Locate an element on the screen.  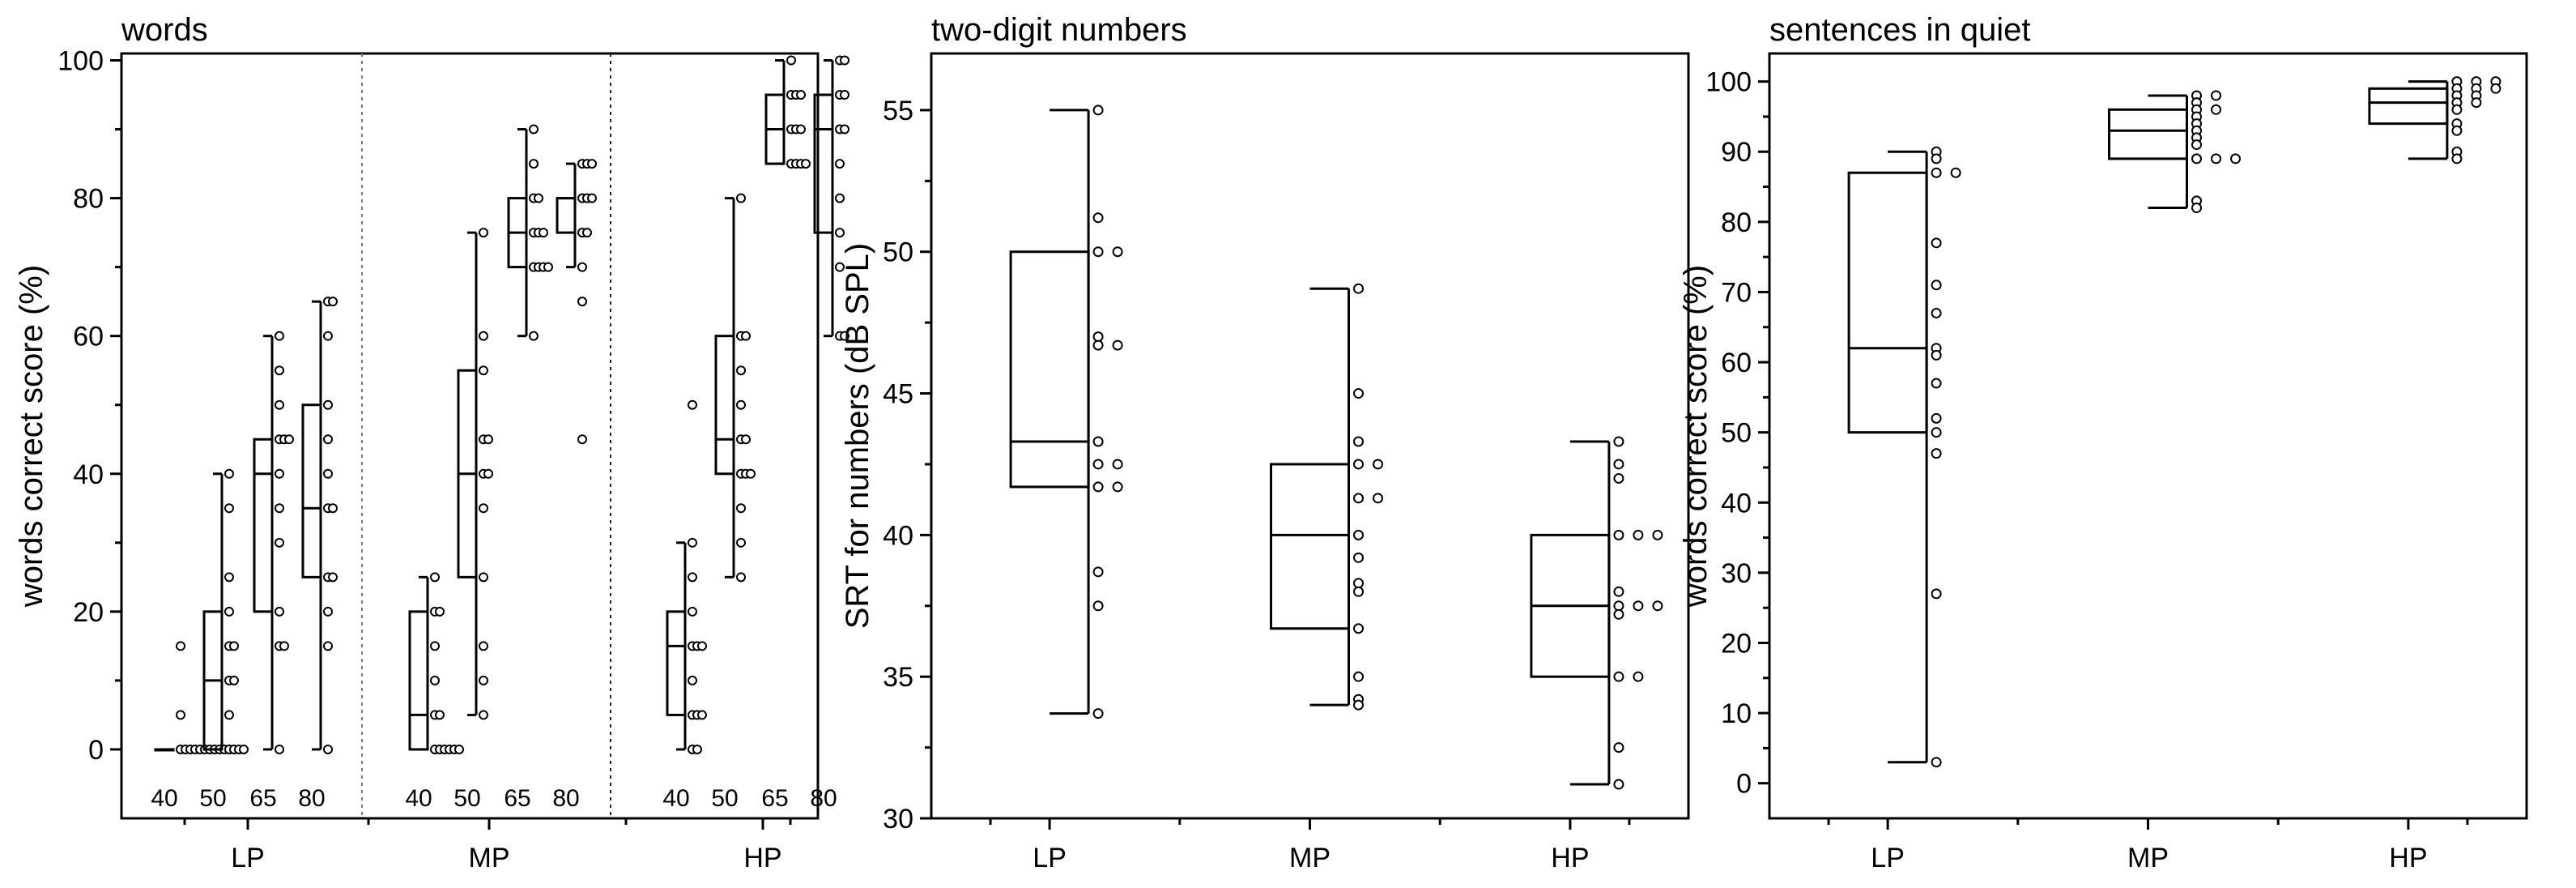
y-tick-label-3: 10 is located at coordinates (1736, 713).